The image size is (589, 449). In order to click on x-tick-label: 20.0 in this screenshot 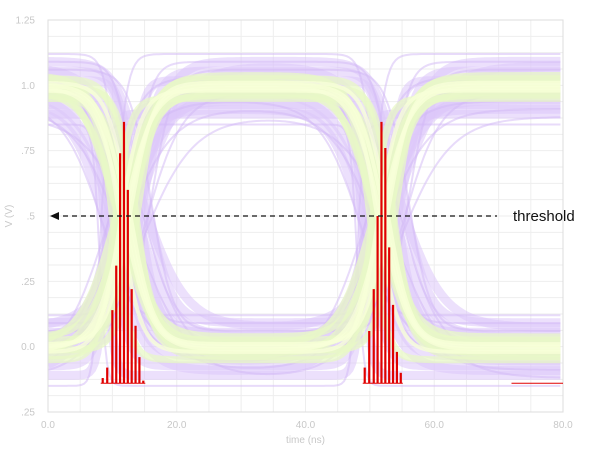, I will do `click(177, 425)`.